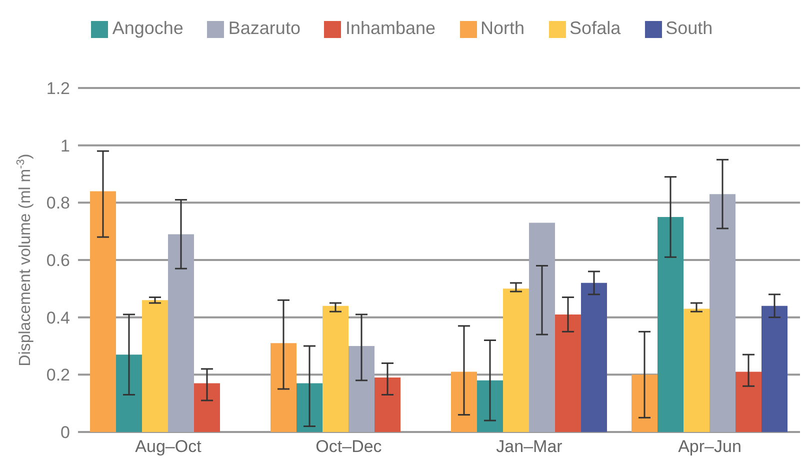 This screenshot has width=804, height=470. Describe the element at coordinates (689, 28) in the screenshot. I see `legend-label: South` at that location.